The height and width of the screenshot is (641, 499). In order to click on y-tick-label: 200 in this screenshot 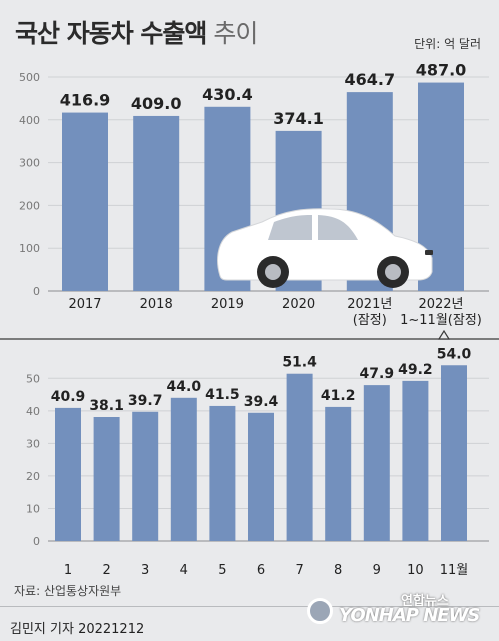, I will do `click(29, 205)`.